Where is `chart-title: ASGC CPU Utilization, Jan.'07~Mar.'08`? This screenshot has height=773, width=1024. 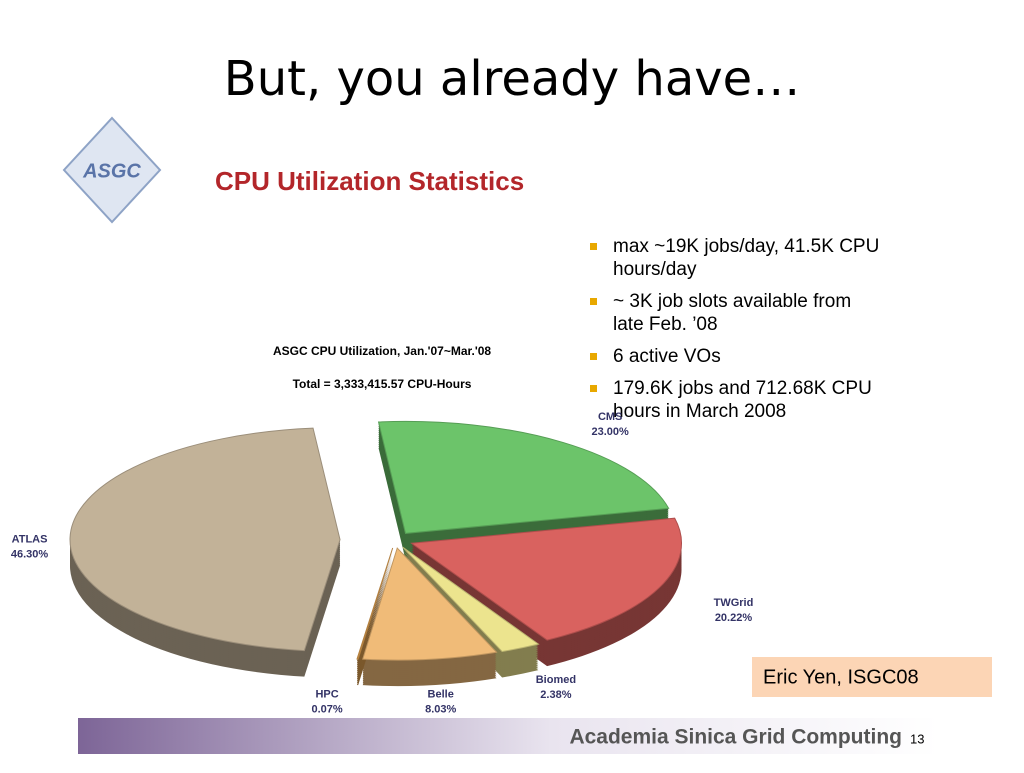
chart-title: ASGC CPU Utilization, Jan.'07~Mar.'08 is located at coordinates (382, 351).